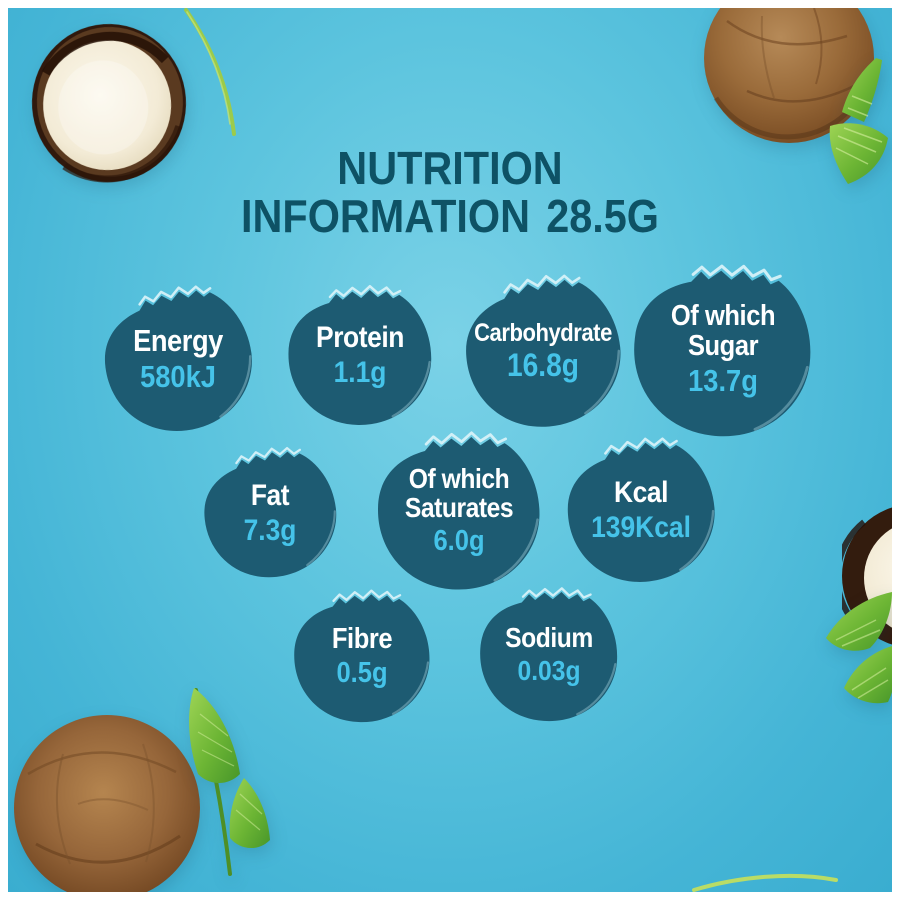 The width and height of the screenshot is (900, 900). I want to click on nutrient-bubble-saturates: Of which Saturates 6.0g, so click(459, 508).